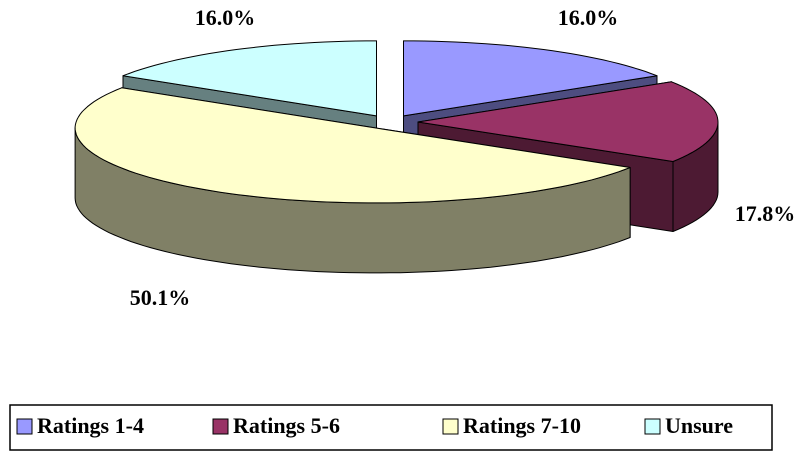  I want to click on legend-label: Ratings 5-6, so click(286, 425).